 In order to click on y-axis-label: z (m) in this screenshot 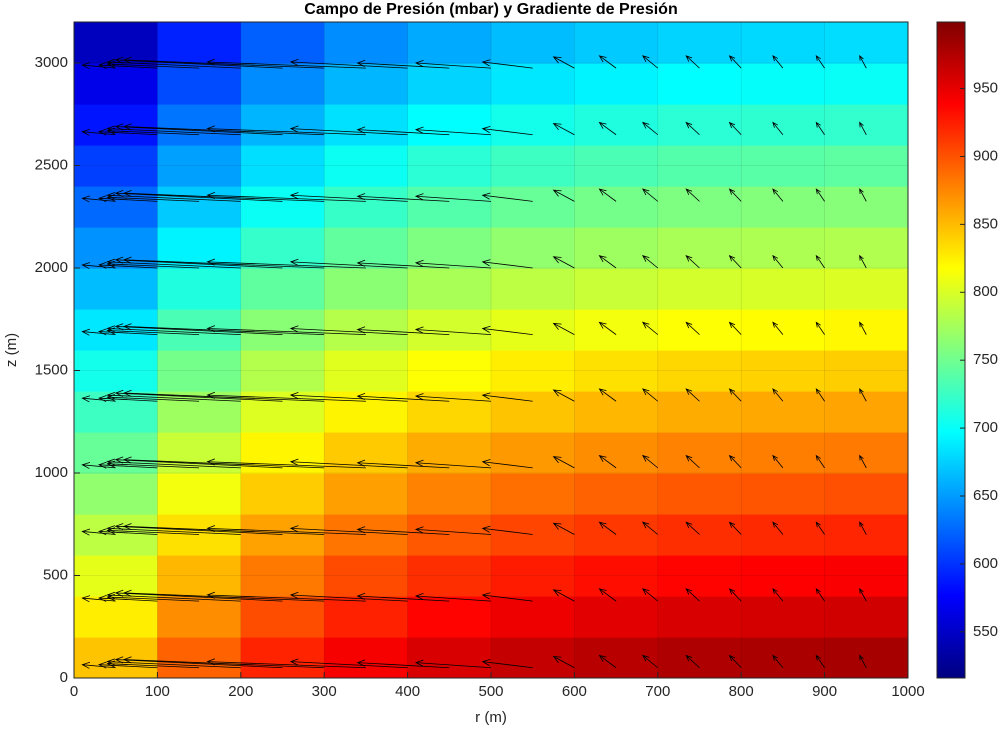, I will do `click(11, 350)`.